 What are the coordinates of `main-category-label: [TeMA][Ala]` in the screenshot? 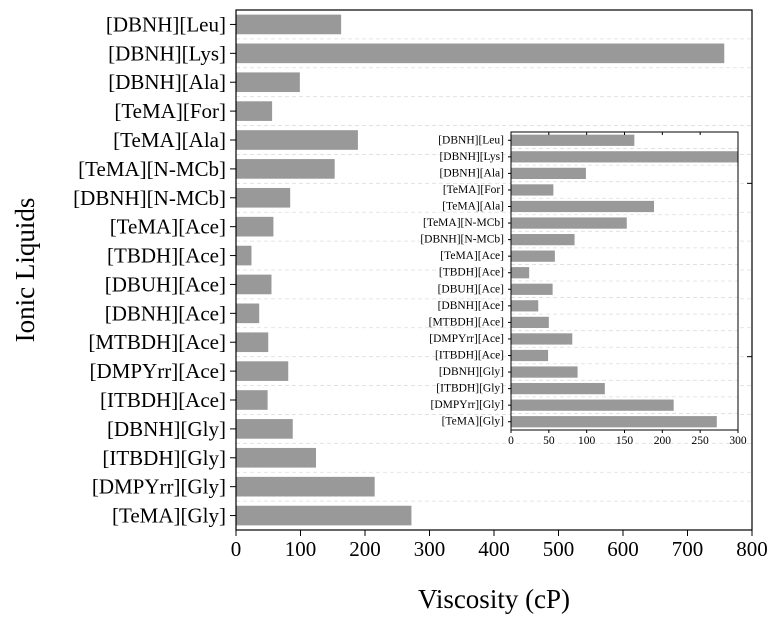 It's located at (169, 140).